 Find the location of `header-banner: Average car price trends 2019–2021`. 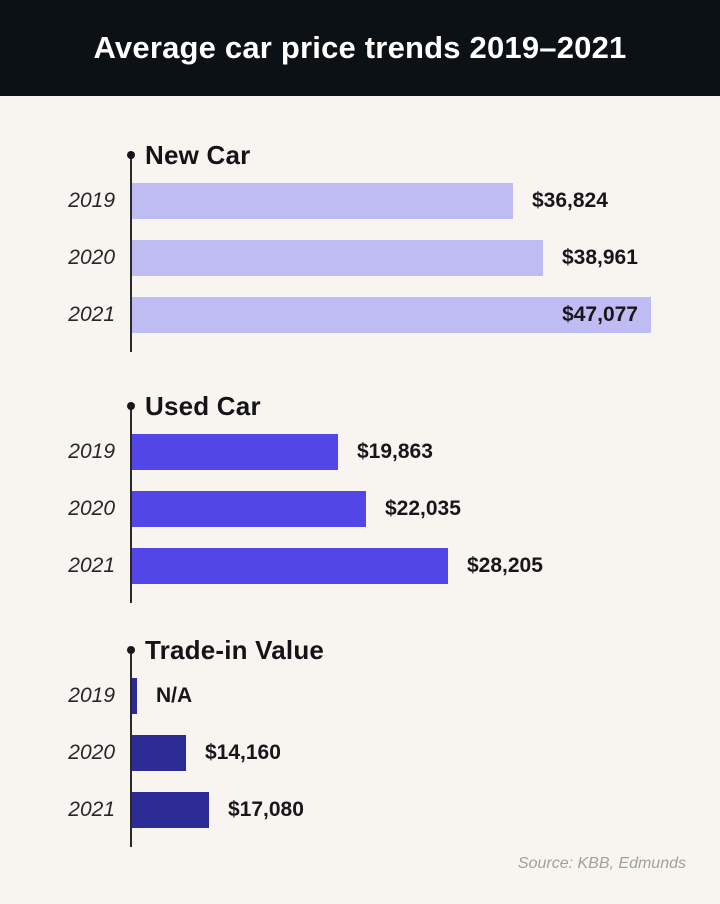

header-banner: Average car price trends 2019–2021 is located at coordinates (360, 48).